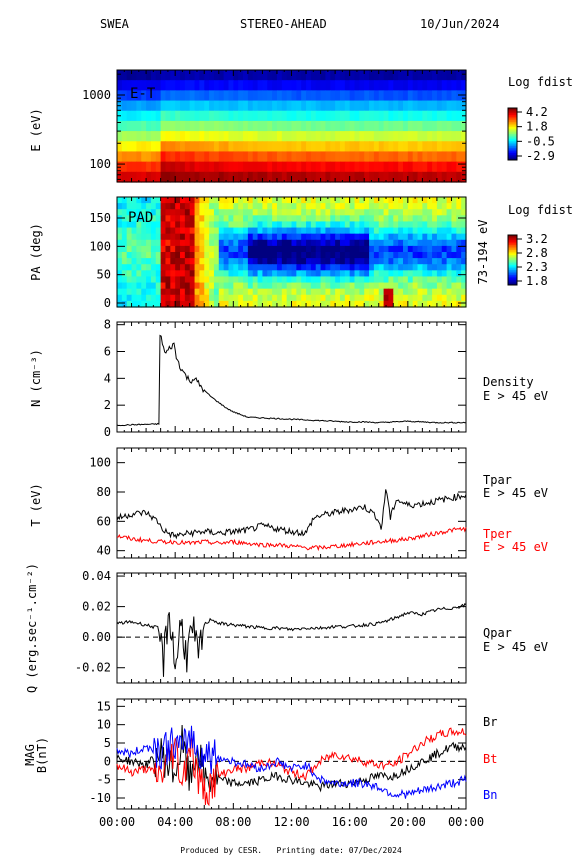  I want to click on header-instrument: SWEA, so click(115, 24).